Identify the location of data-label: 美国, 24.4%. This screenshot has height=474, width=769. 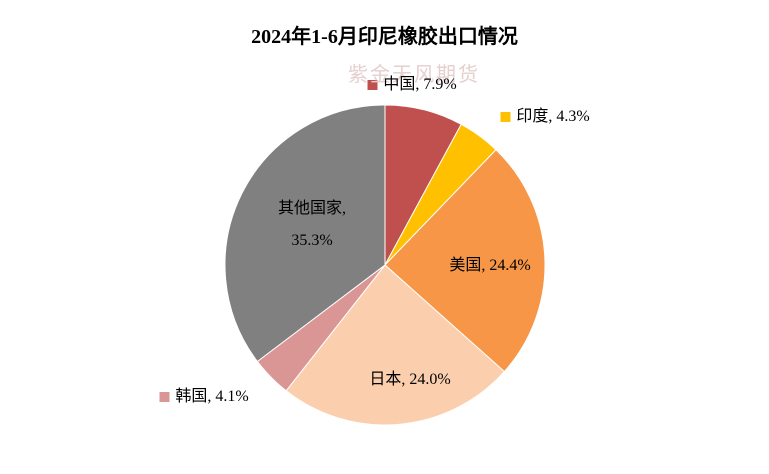
(490, 265).